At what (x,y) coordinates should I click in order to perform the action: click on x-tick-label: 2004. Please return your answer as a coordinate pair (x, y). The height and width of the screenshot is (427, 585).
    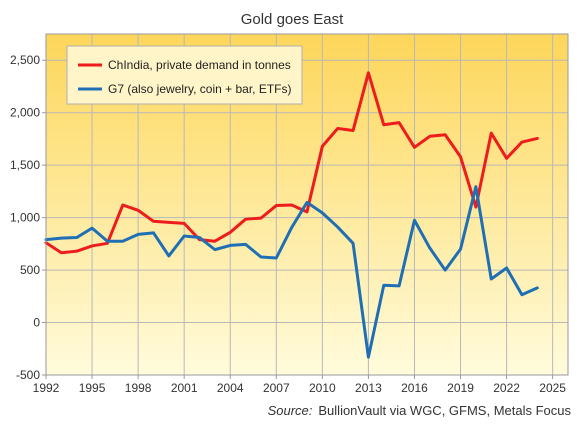
    Looking at the image, I should click on (230, 388).